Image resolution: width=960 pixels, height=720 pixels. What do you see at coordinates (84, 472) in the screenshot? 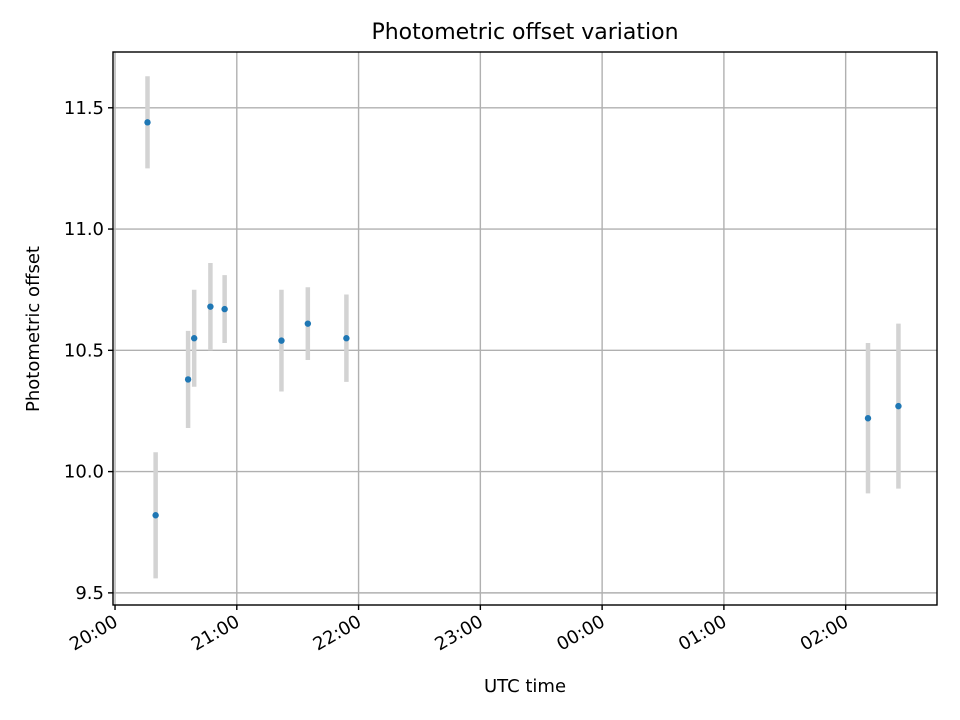
I see `y-tick-label: 10.0` at bounding box center [84, 472].